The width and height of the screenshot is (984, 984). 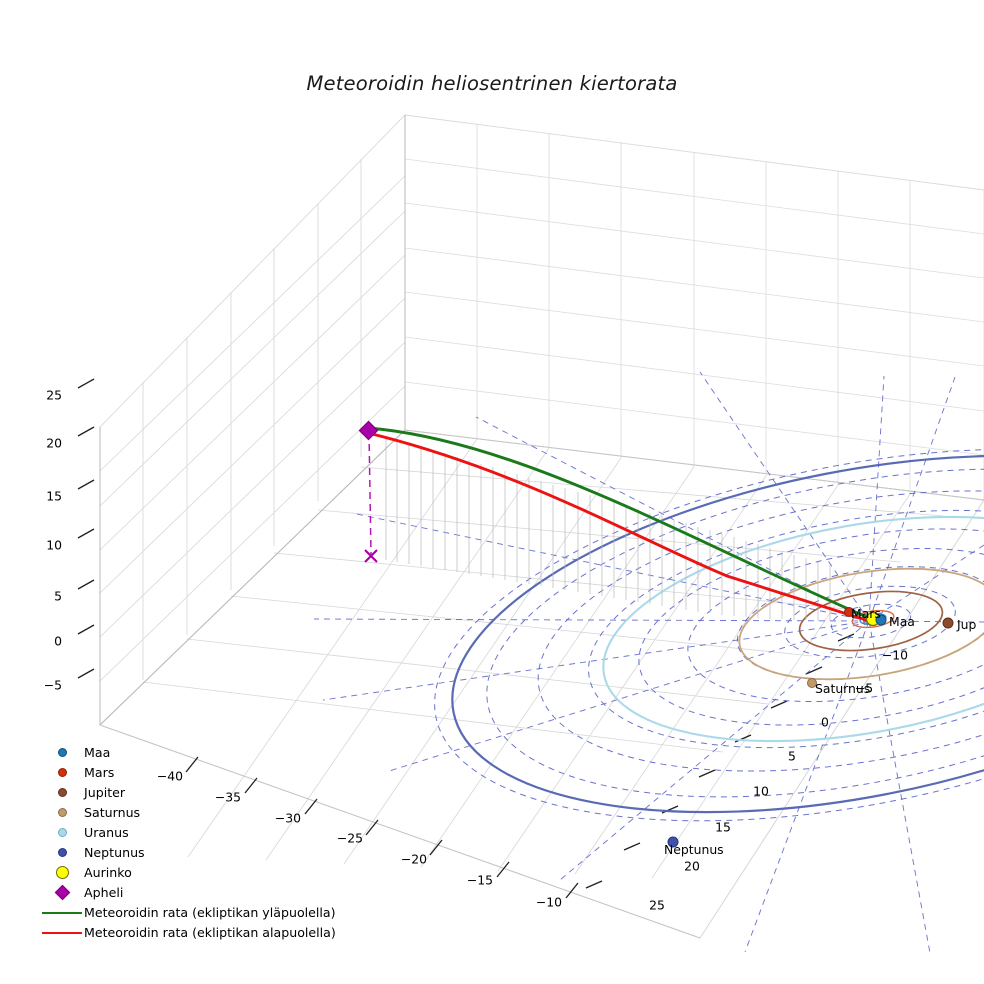 I want to click on legend-item-label: Apheli, so click(x=104, y=893).